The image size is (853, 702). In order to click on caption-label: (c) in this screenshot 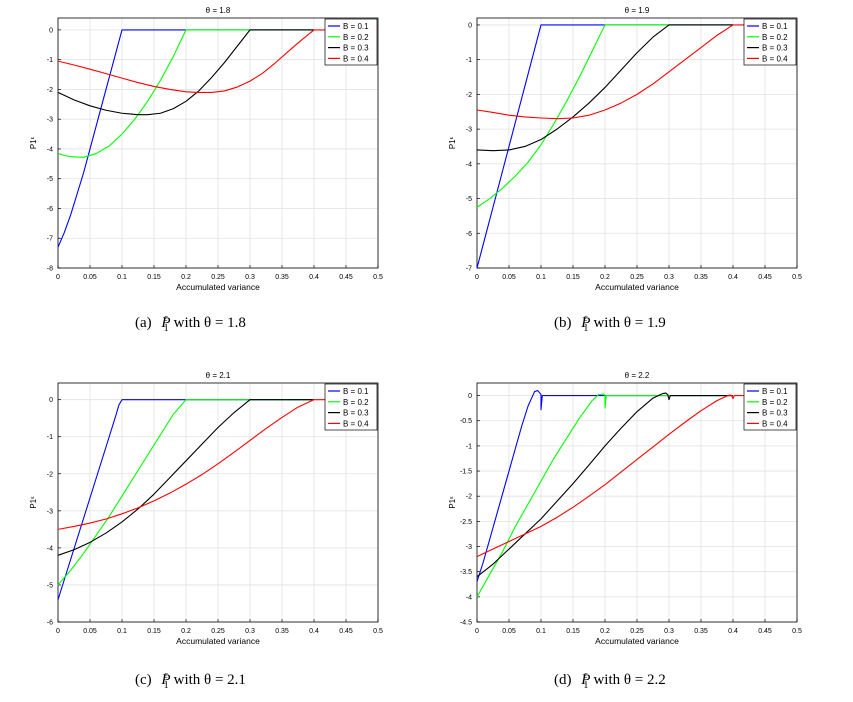, I will do `click(143, 680)`.